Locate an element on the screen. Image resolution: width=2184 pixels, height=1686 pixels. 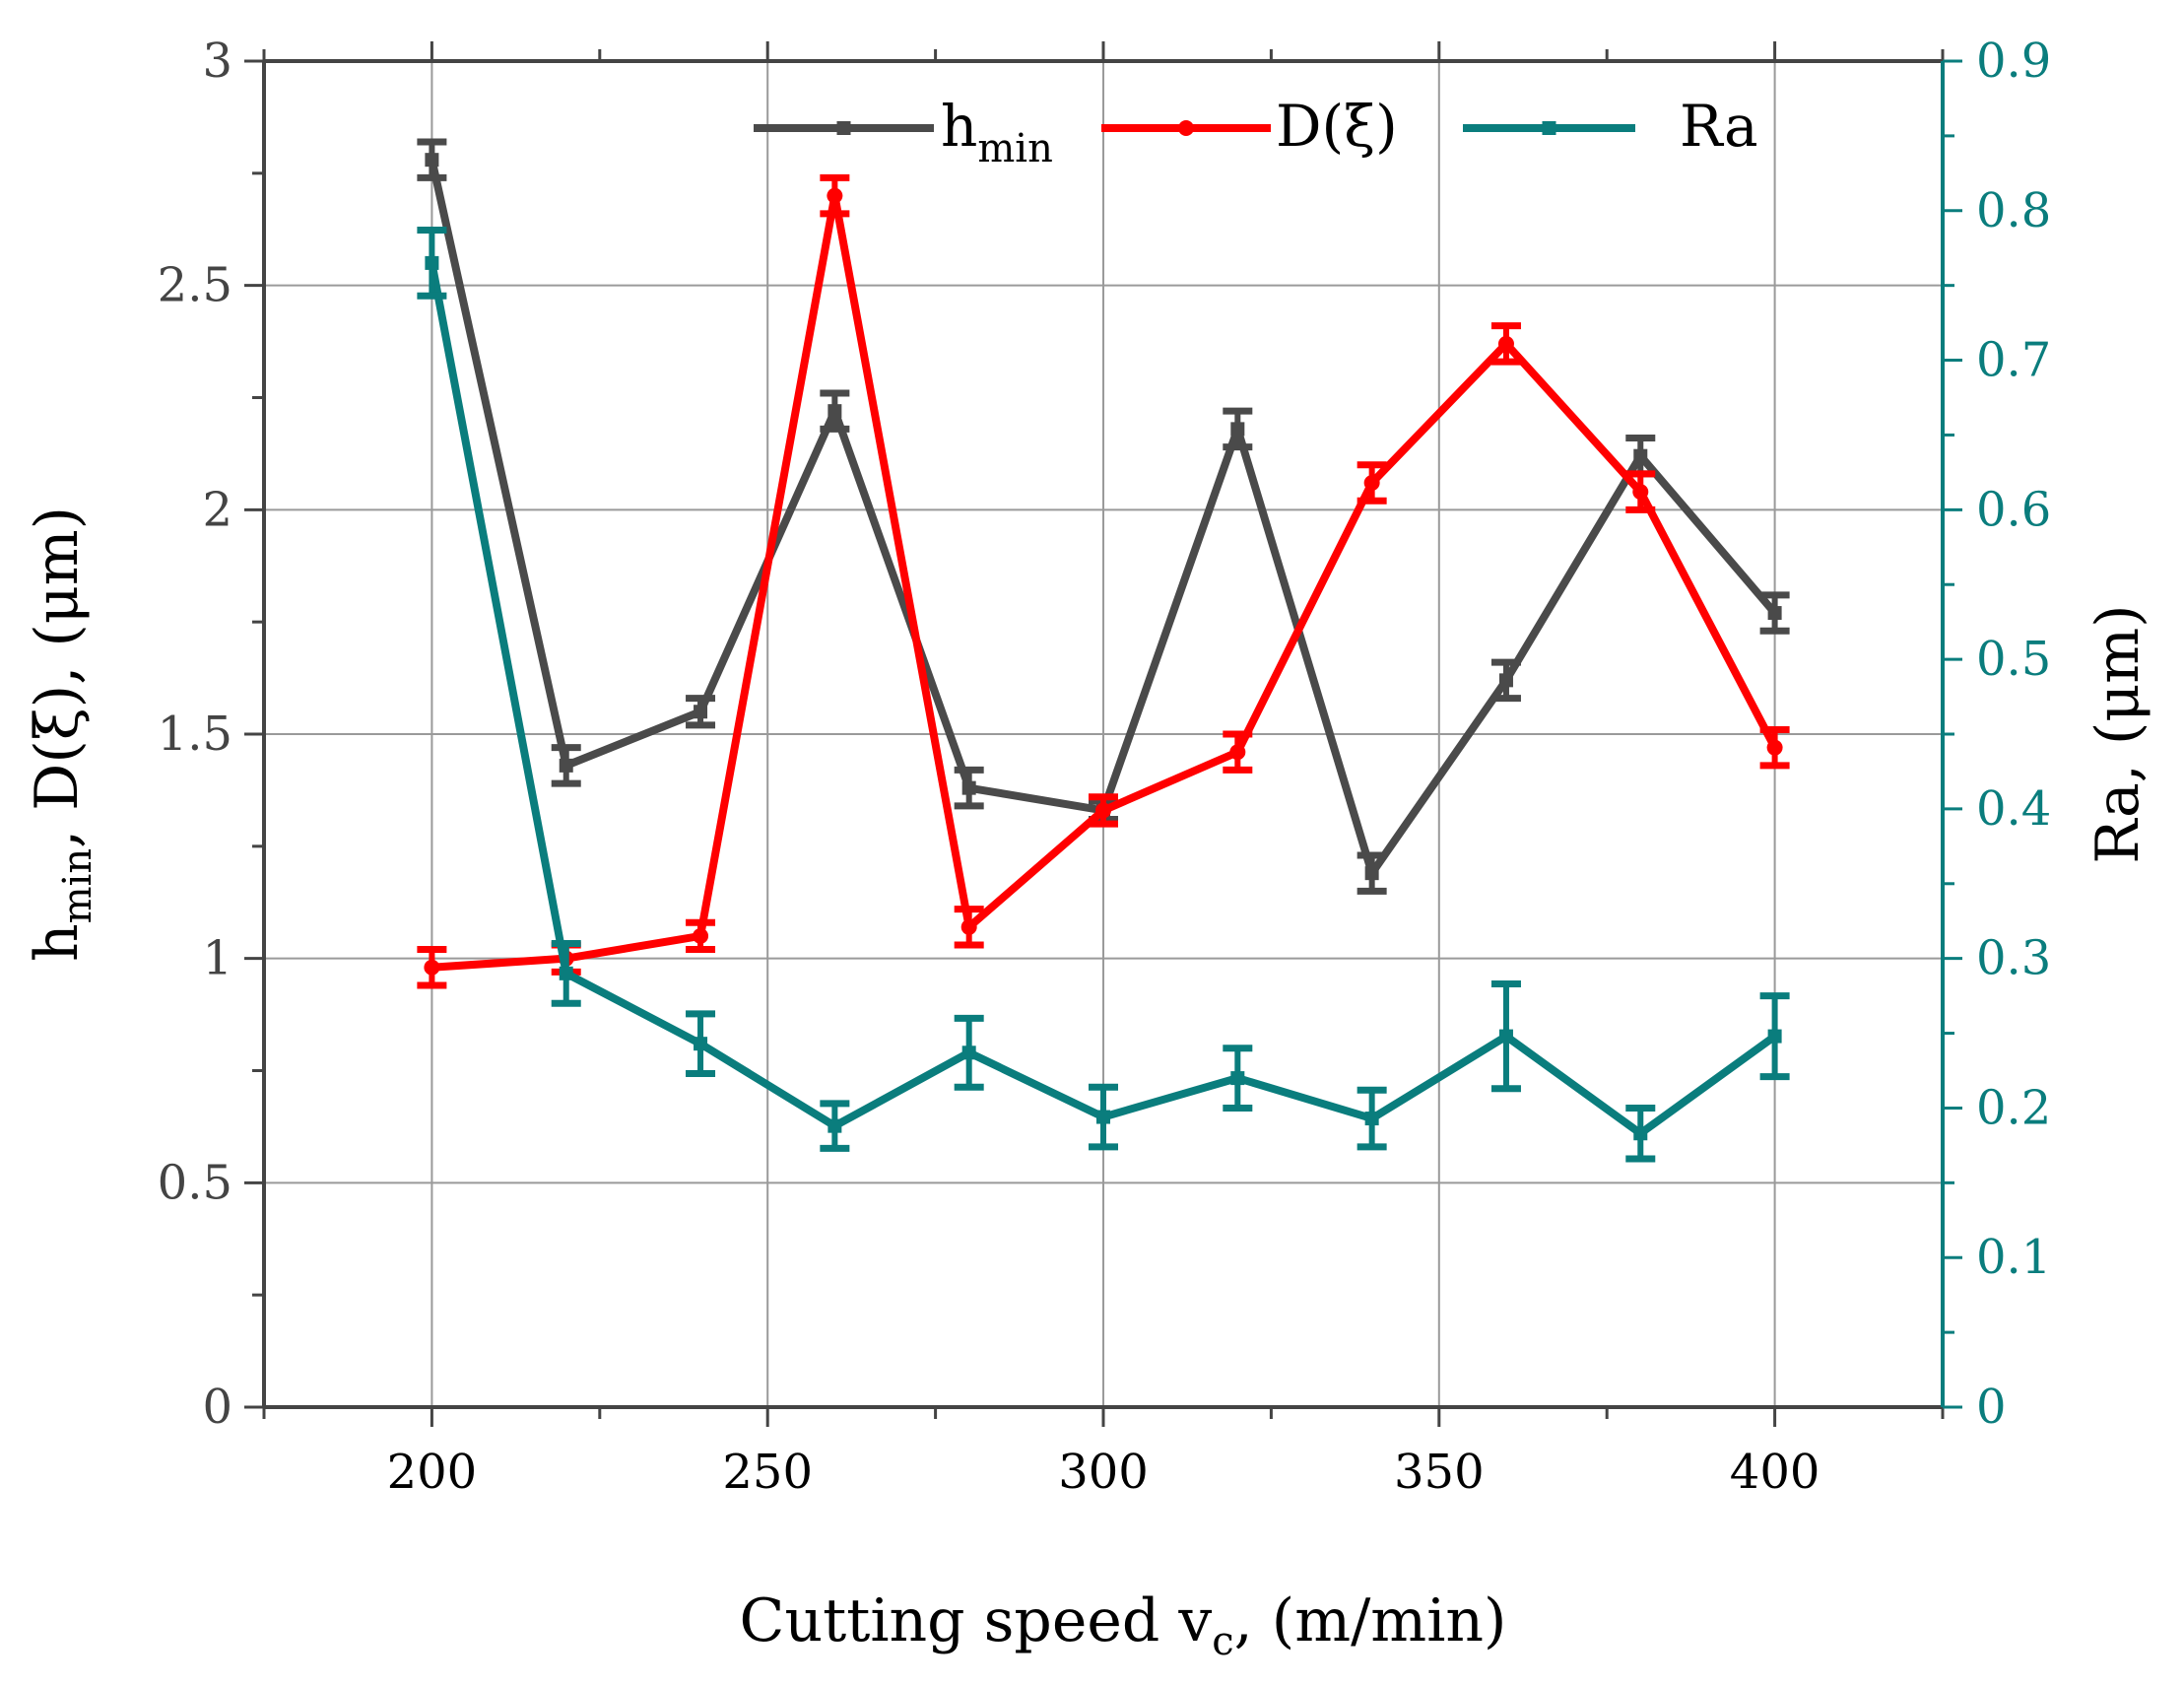
legend-label-ra: Ra is located at coordinates (1719, 126).